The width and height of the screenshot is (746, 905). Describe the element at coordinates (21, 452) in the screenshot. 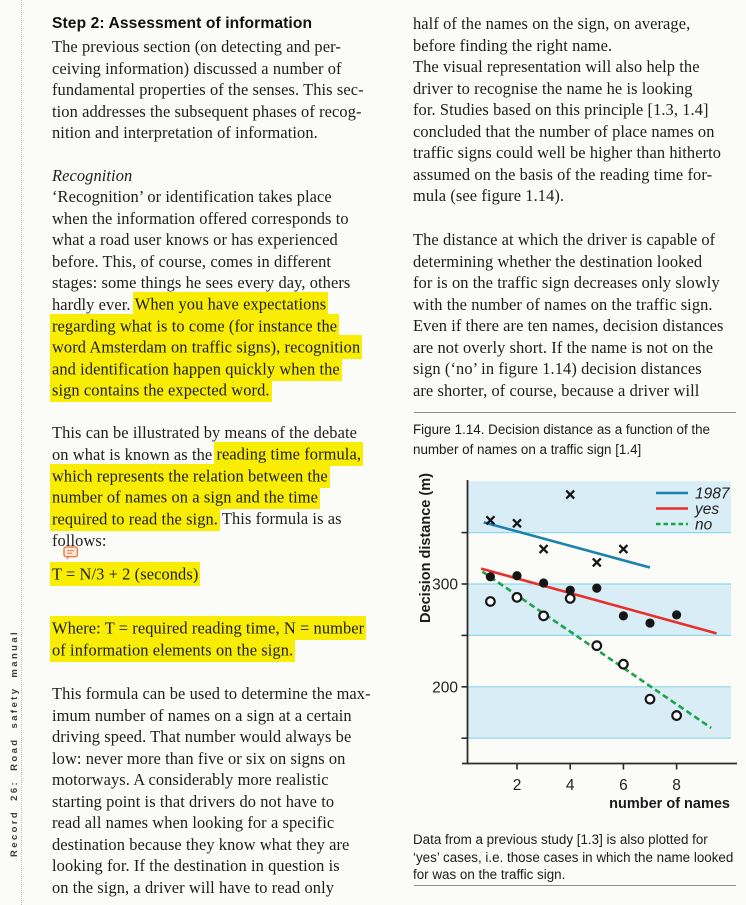

I see `spine-divider` at that location.